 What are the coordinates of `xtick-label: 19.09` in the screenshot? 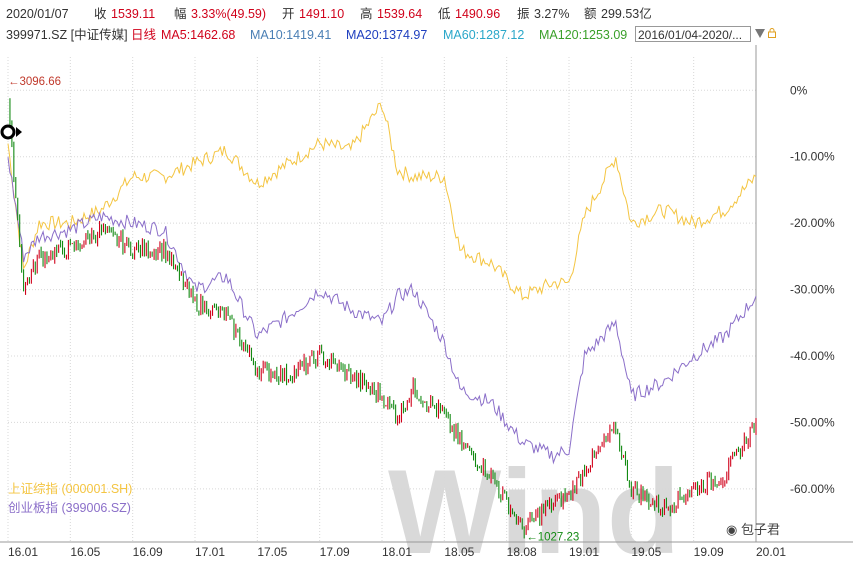 It's located at (709, 552).